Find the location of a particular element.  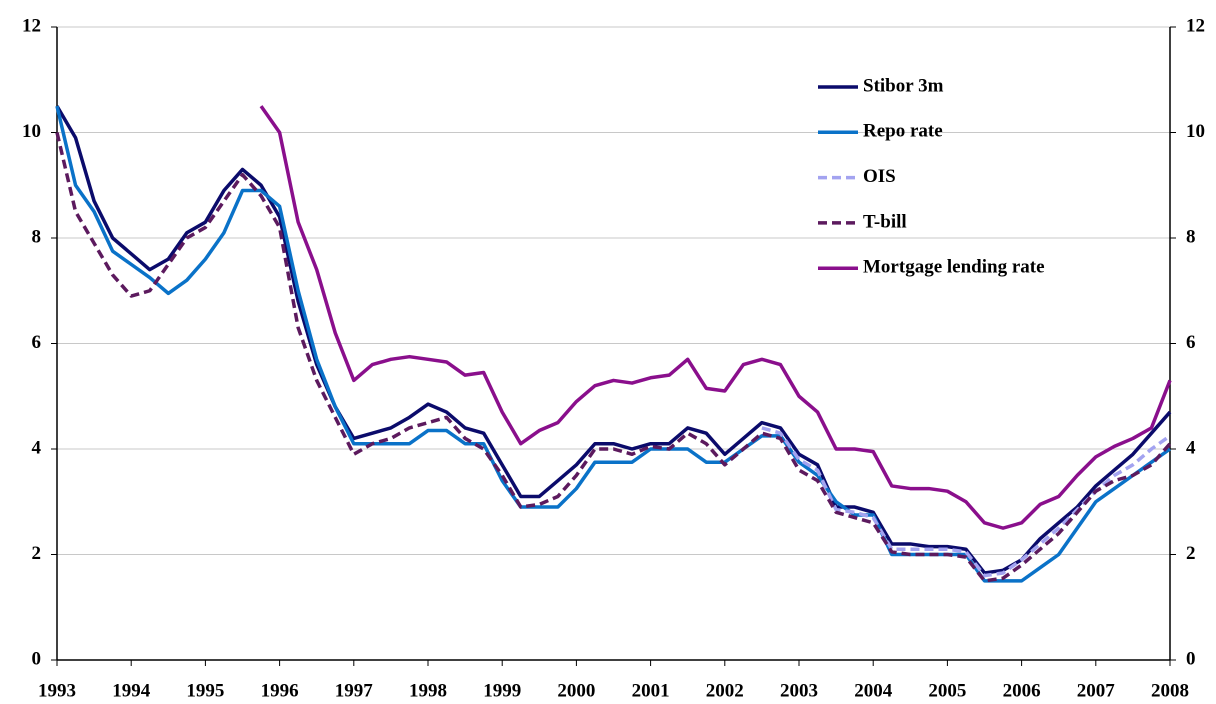

x-tick-label: 2002 is located at coordinates (725, 690).